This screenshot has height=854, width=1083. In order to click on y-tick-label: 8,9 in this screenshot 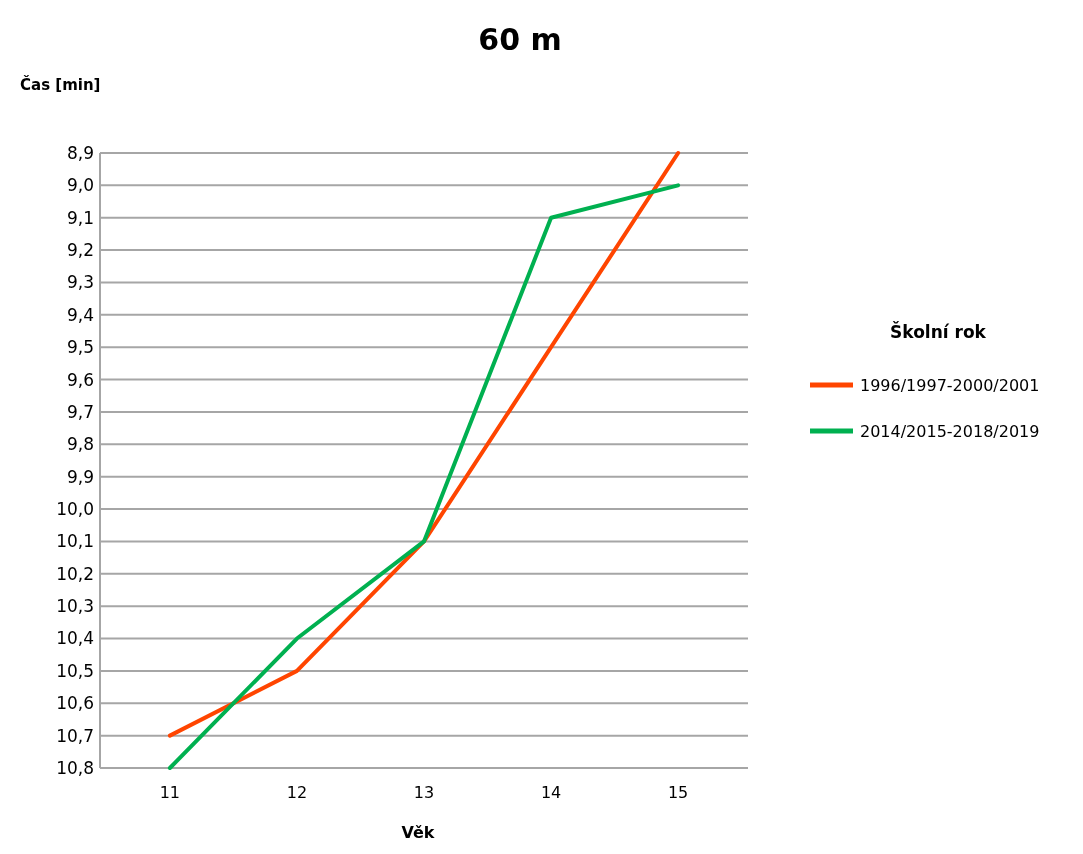, I will do `click(80, 152)`.